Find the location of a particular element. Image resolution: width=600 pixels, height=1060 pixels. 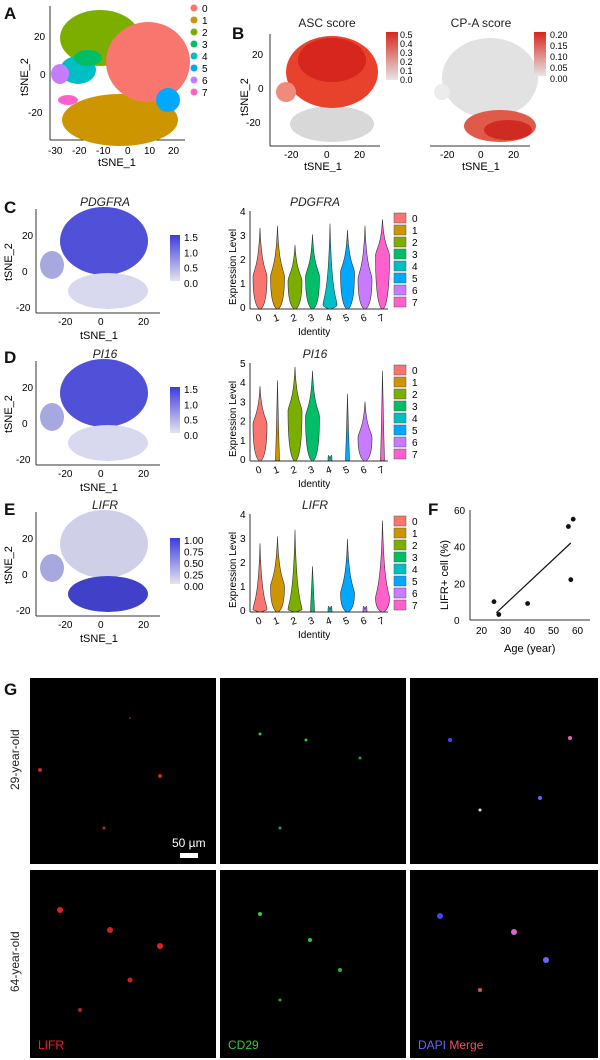

tsne-blob-left is located at coordinates (52, 568).